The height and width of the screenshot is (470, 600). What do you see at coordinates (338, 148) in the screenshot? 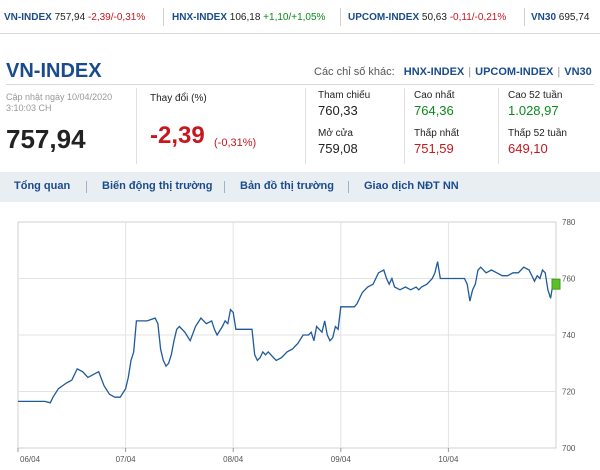
I see `open-value: 759,08` at bounding box center [338, 148].